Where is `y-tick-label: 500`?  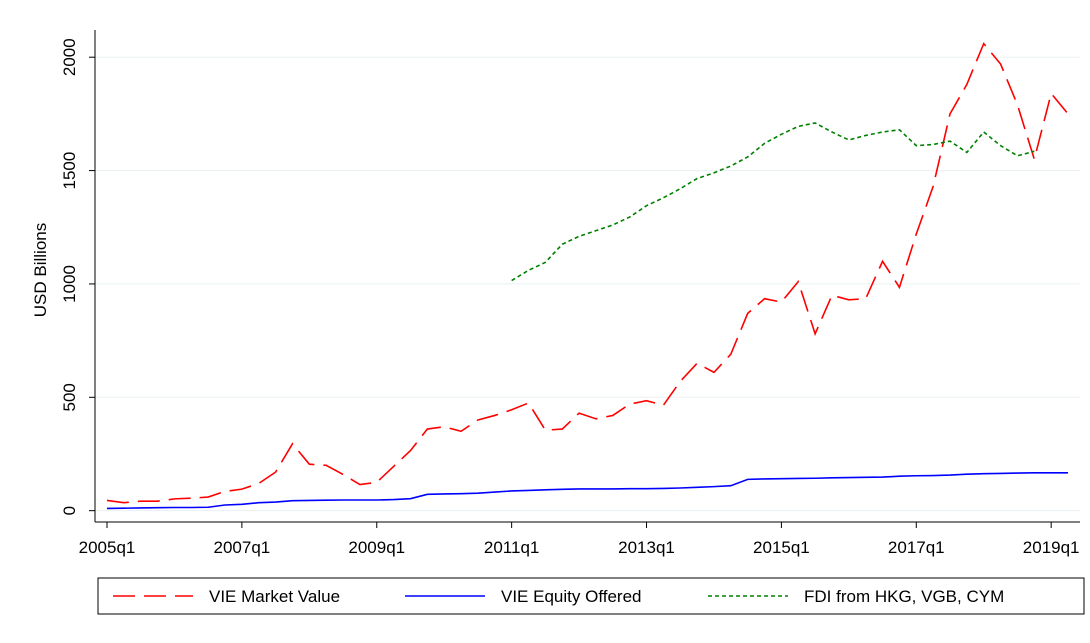
y-tick-label: 500 is located at coordinates (69, 397).